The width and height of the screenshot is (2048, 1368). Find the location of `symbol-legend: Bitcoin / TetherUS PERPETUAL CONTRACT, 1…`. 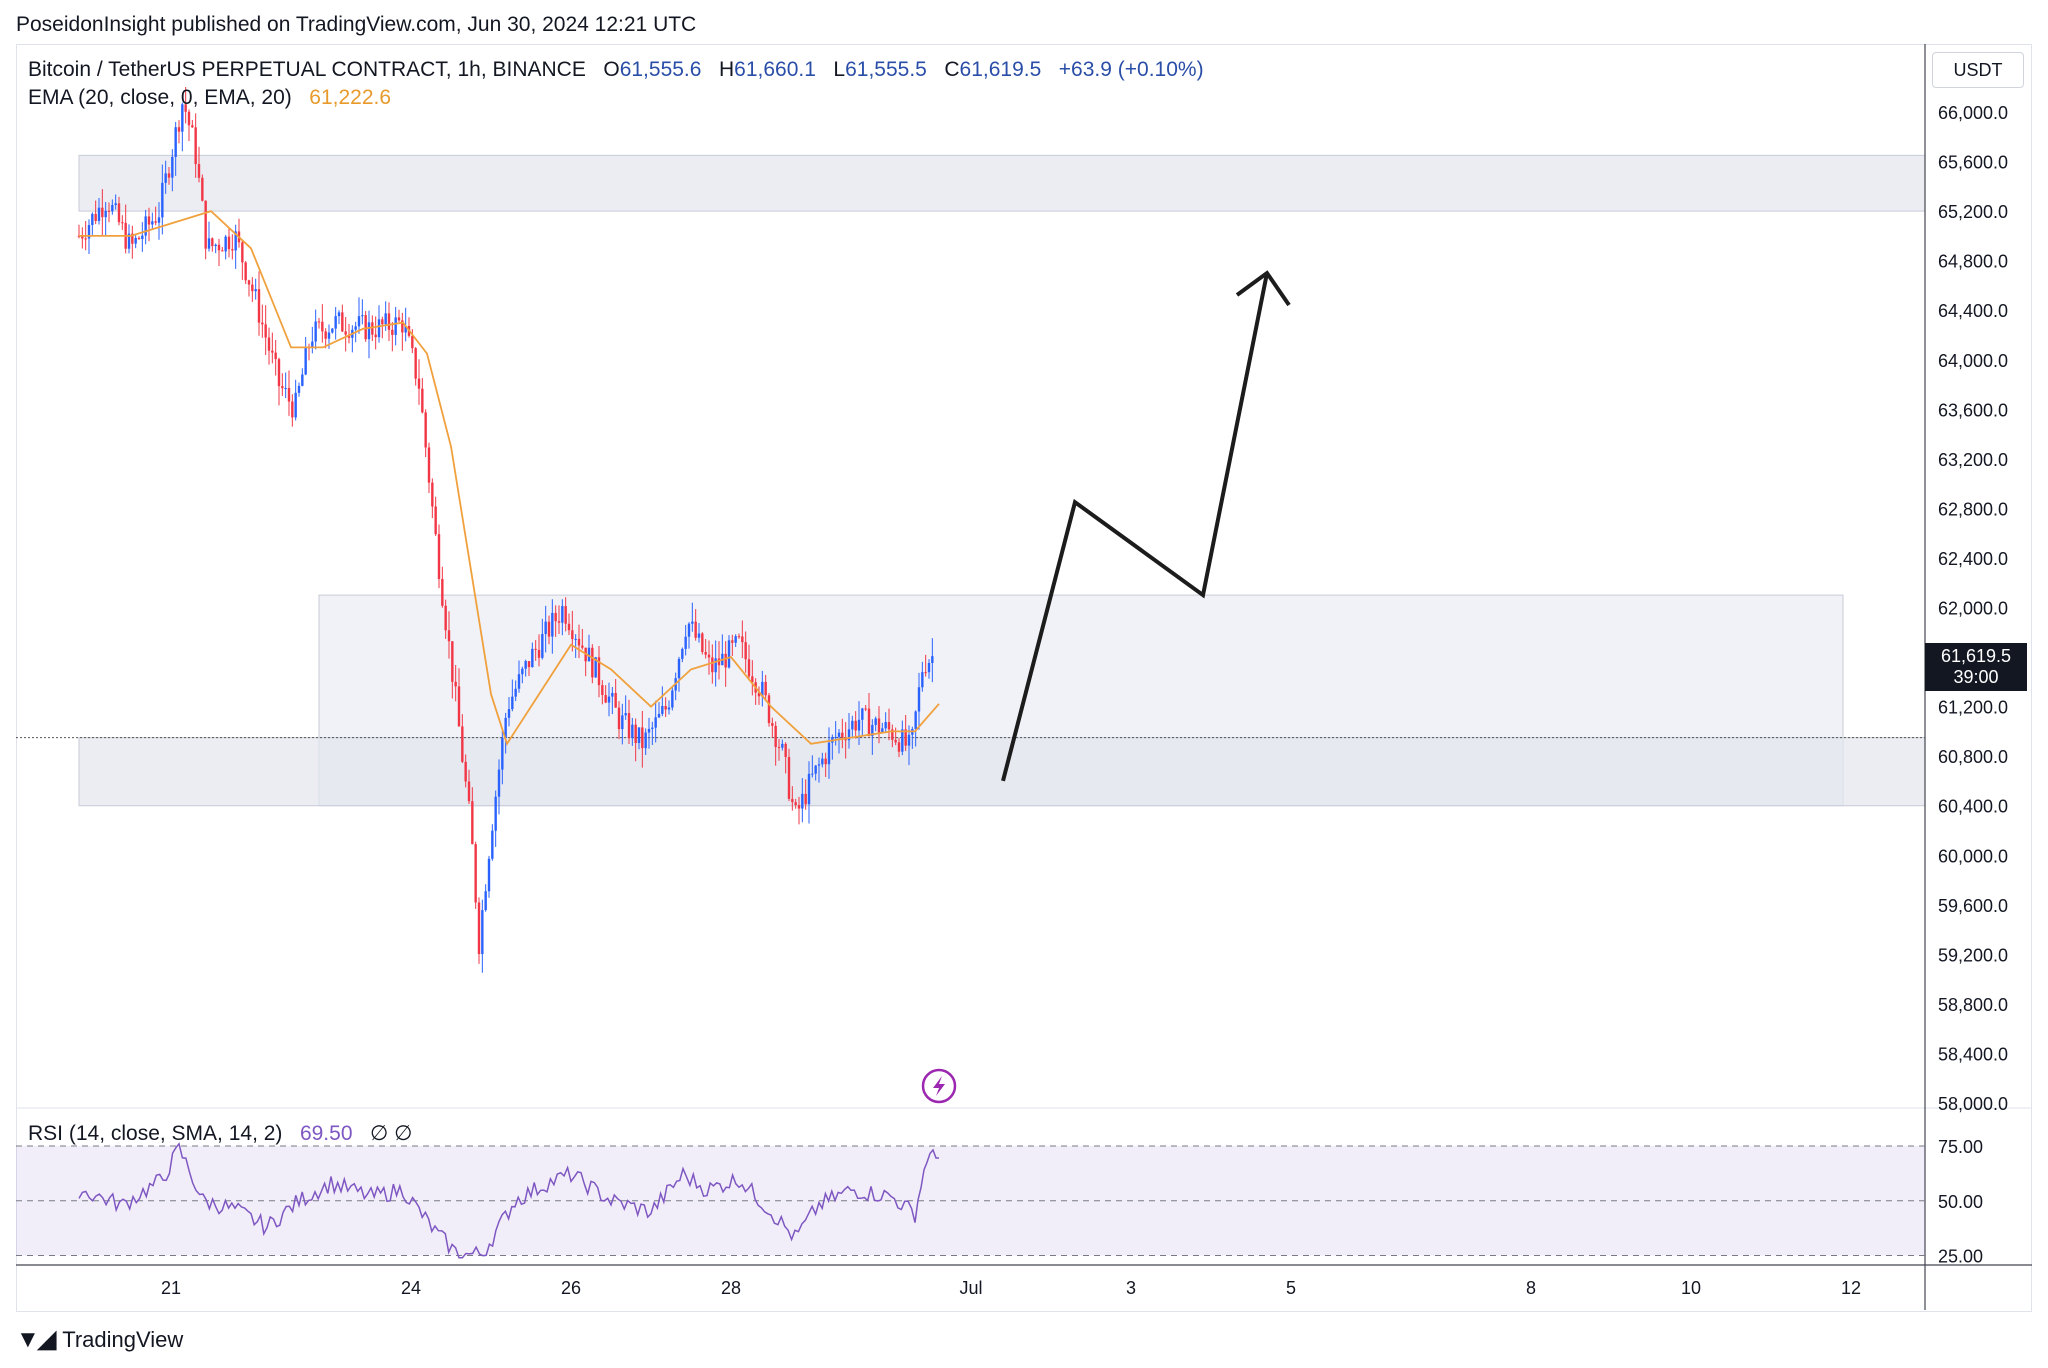

symbol-legend: Bitcoin / TetherUS PERPETUAL CONTRACT, 1… is located at coordinates (616, 70).